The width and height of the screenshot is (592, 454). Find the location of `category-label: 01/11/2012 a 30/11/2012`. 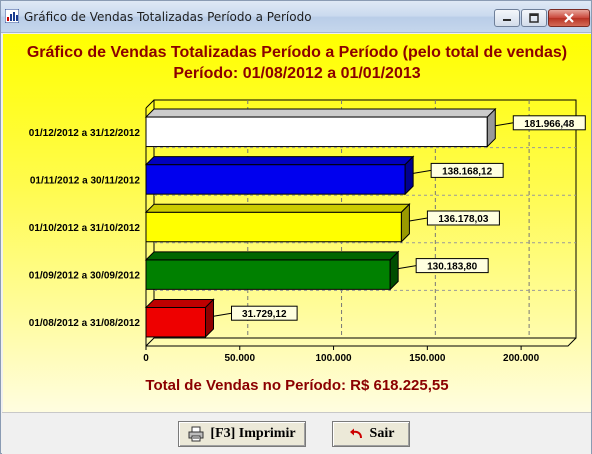

category-label: 01/11/2012 a 30/11/2012 is located at coordinates (85, 180).